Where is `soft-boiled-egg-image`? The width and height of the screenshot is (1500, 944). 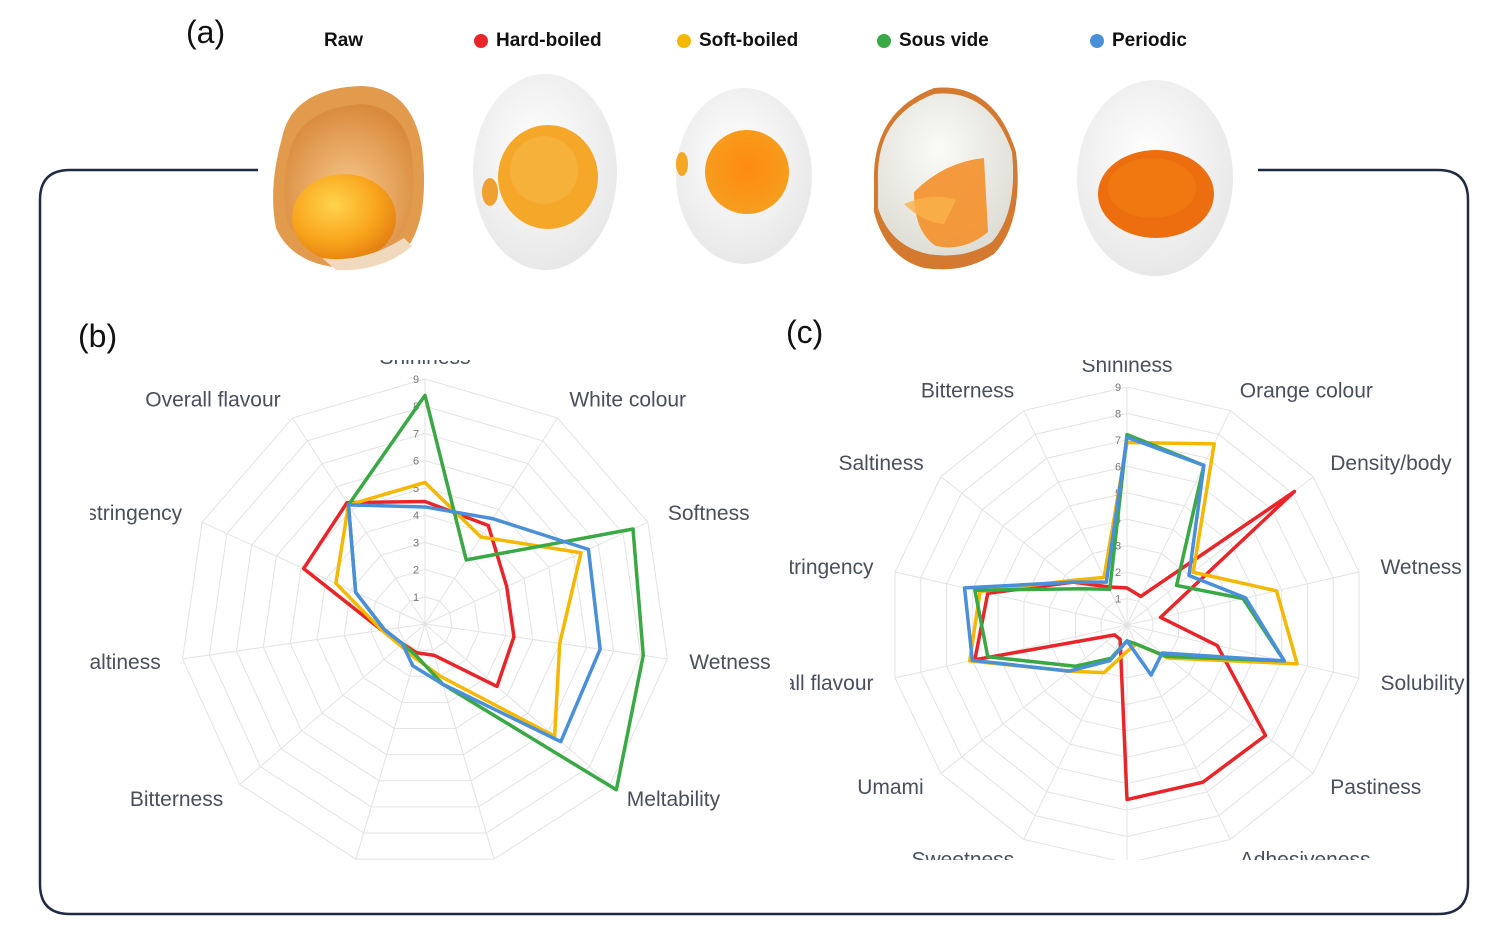 soft-boiled-egg-image is located at coordinates (744, 176).